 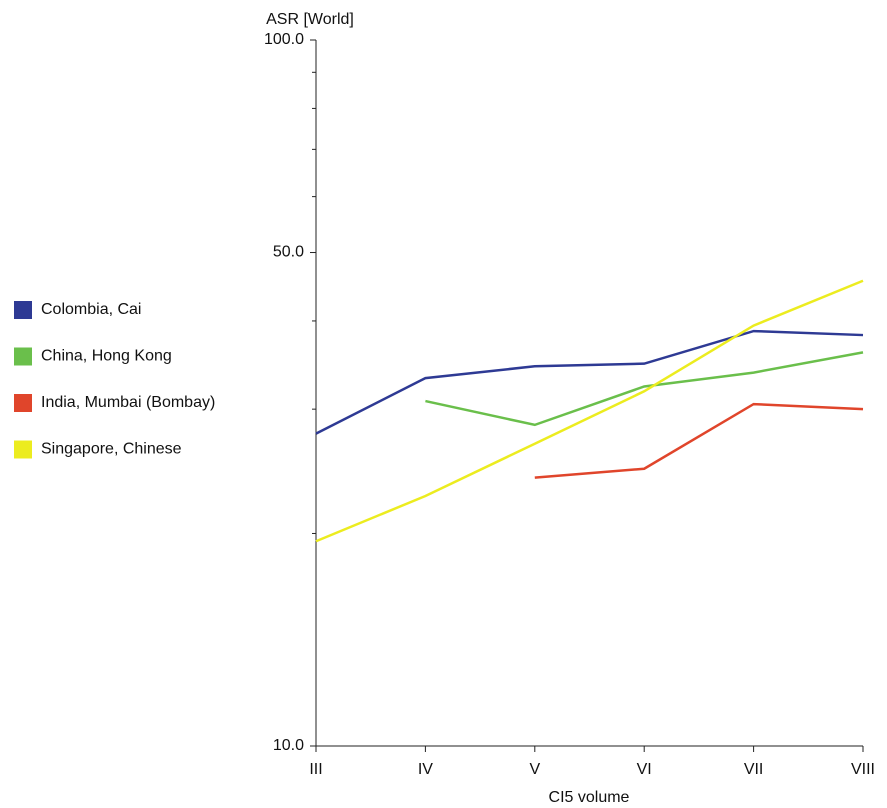 I want to click on legend-label: China, Hong Kong, so click(x=106, y=356).